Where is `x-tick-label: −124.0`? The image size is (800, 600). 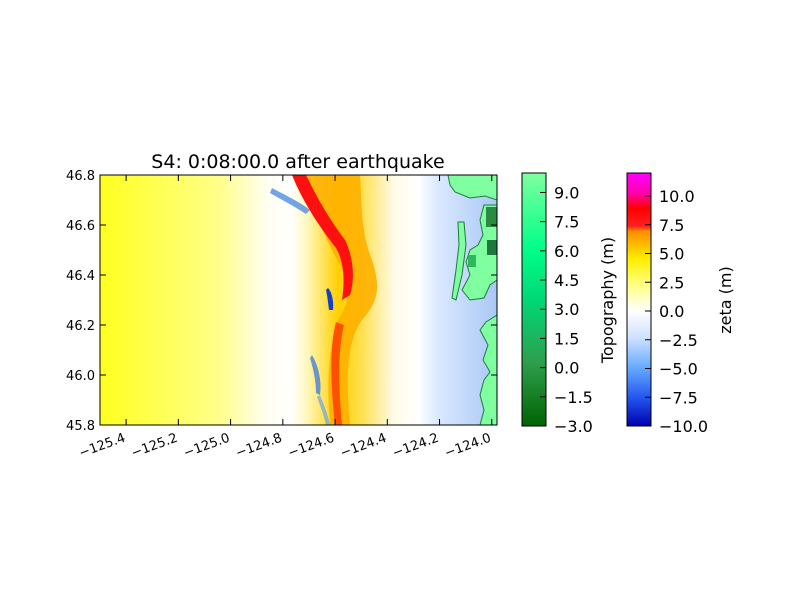 x-tick-label: −124.0 is located at coordinates (468, 446).